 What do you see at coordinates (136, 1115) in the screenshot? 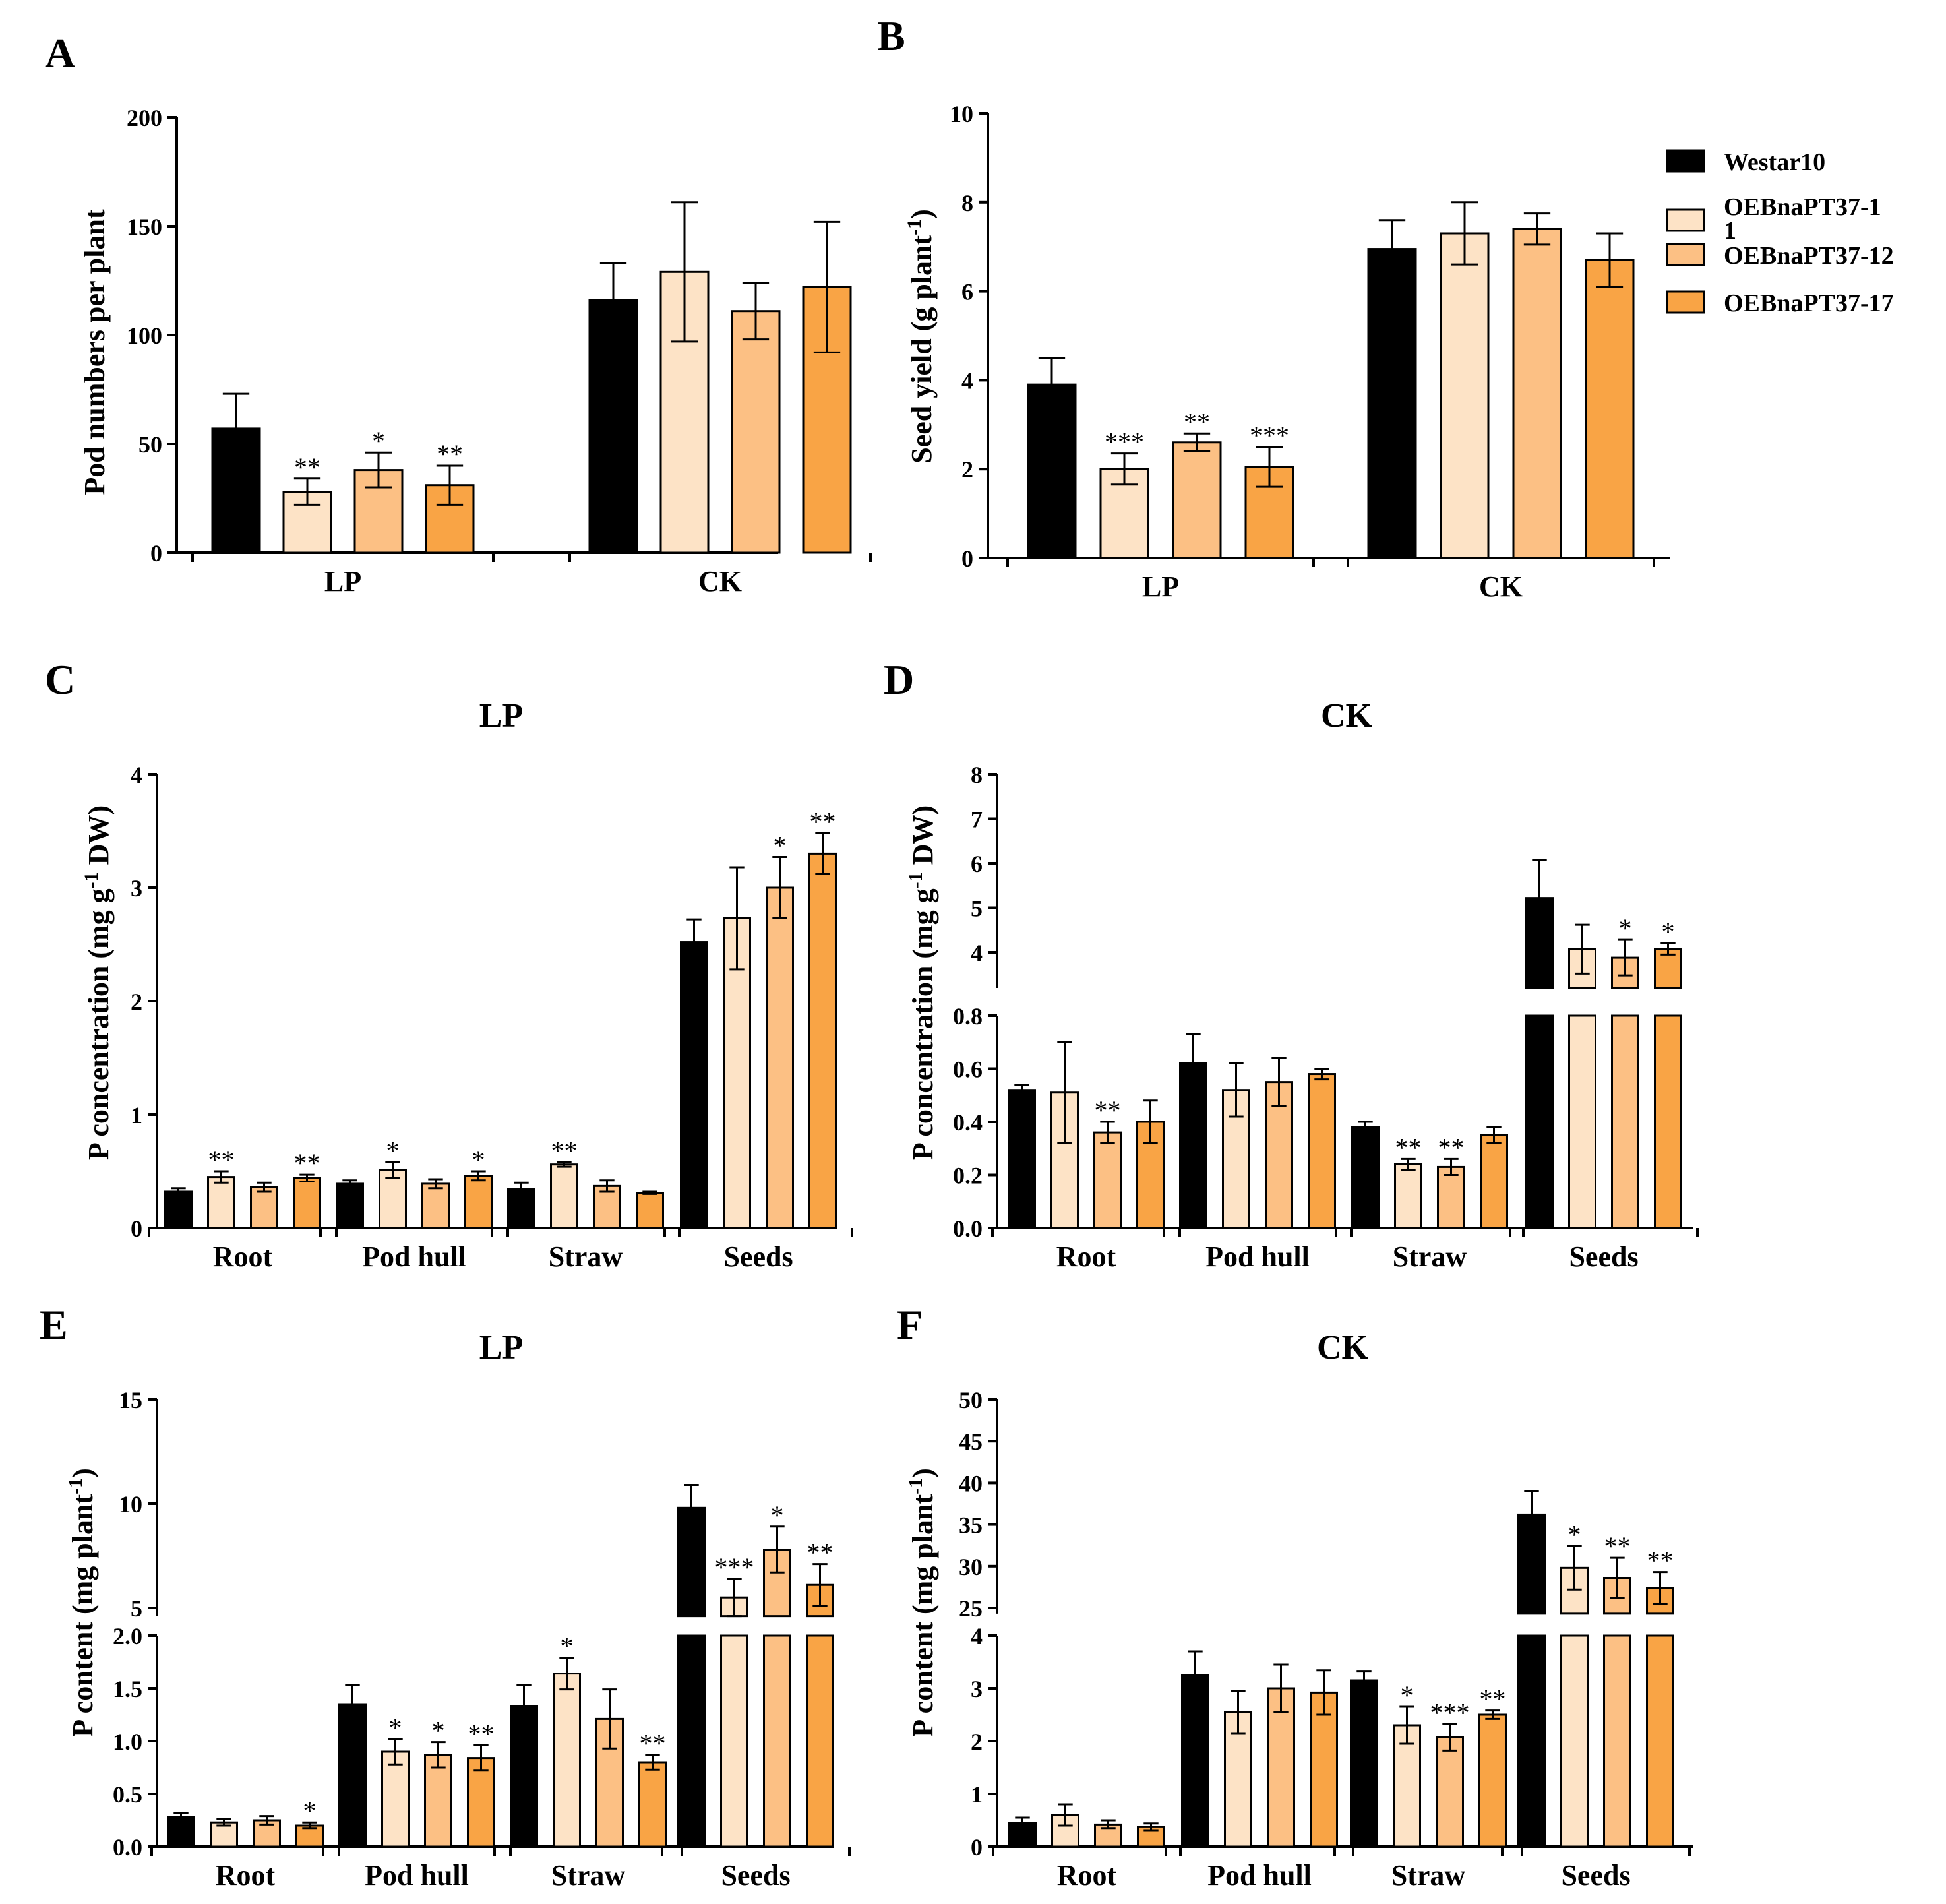
I see `y-tick-label: 1` at bounding box center [136, 1115].